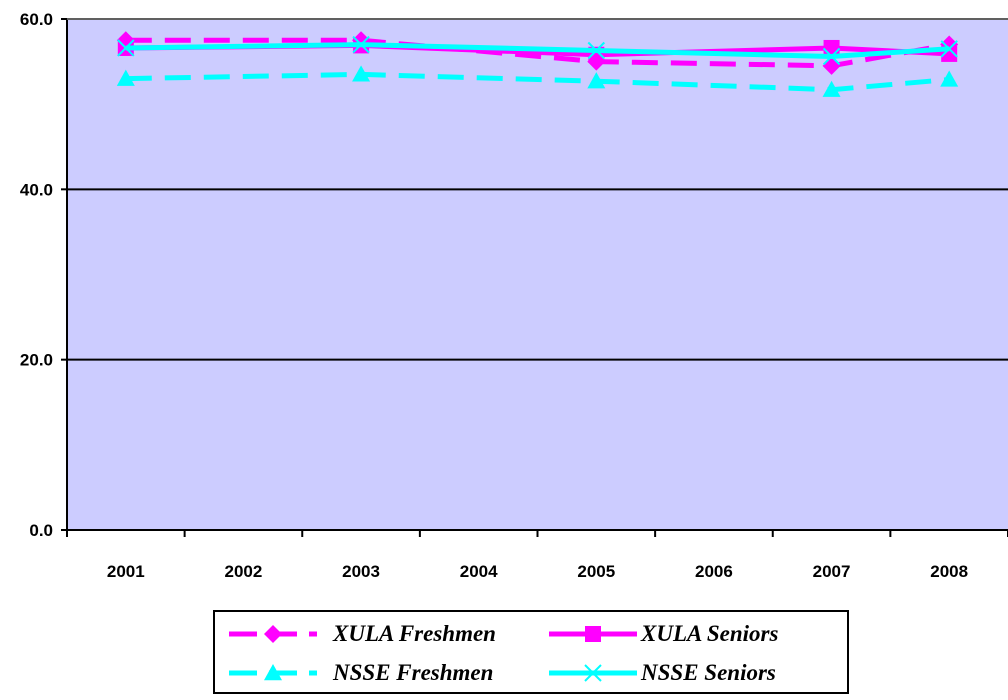 Image resolution: width=1008 pixels, height=700 pixels. What do you see at coordinates (126, 48) in the screenshot?
I see `point-nsse-seniors-2001` at bounding box center [126, 48].